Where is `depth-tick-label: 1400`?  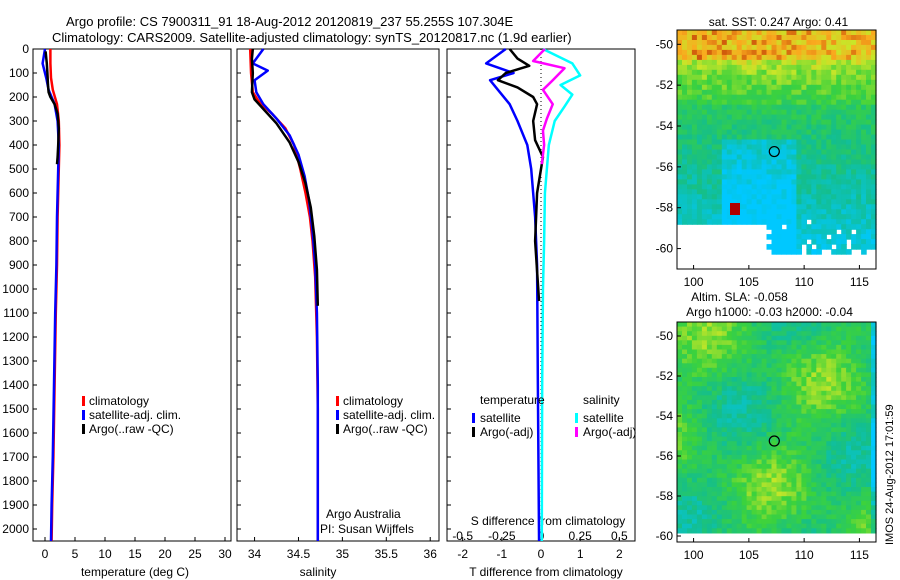 depth-tick-label: 1400 is located at coordinates (15, 385).